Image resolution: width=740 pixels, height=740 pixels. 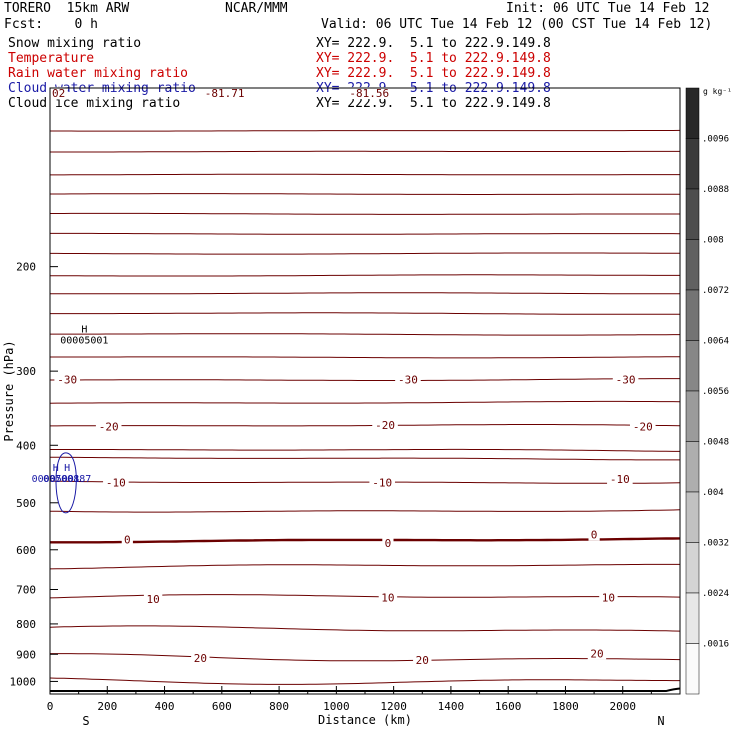 What do you see at coordinates (51, 58) in the screenshot?
I see `field-name-temperature: Temperature` at bounding box center [51, 58].